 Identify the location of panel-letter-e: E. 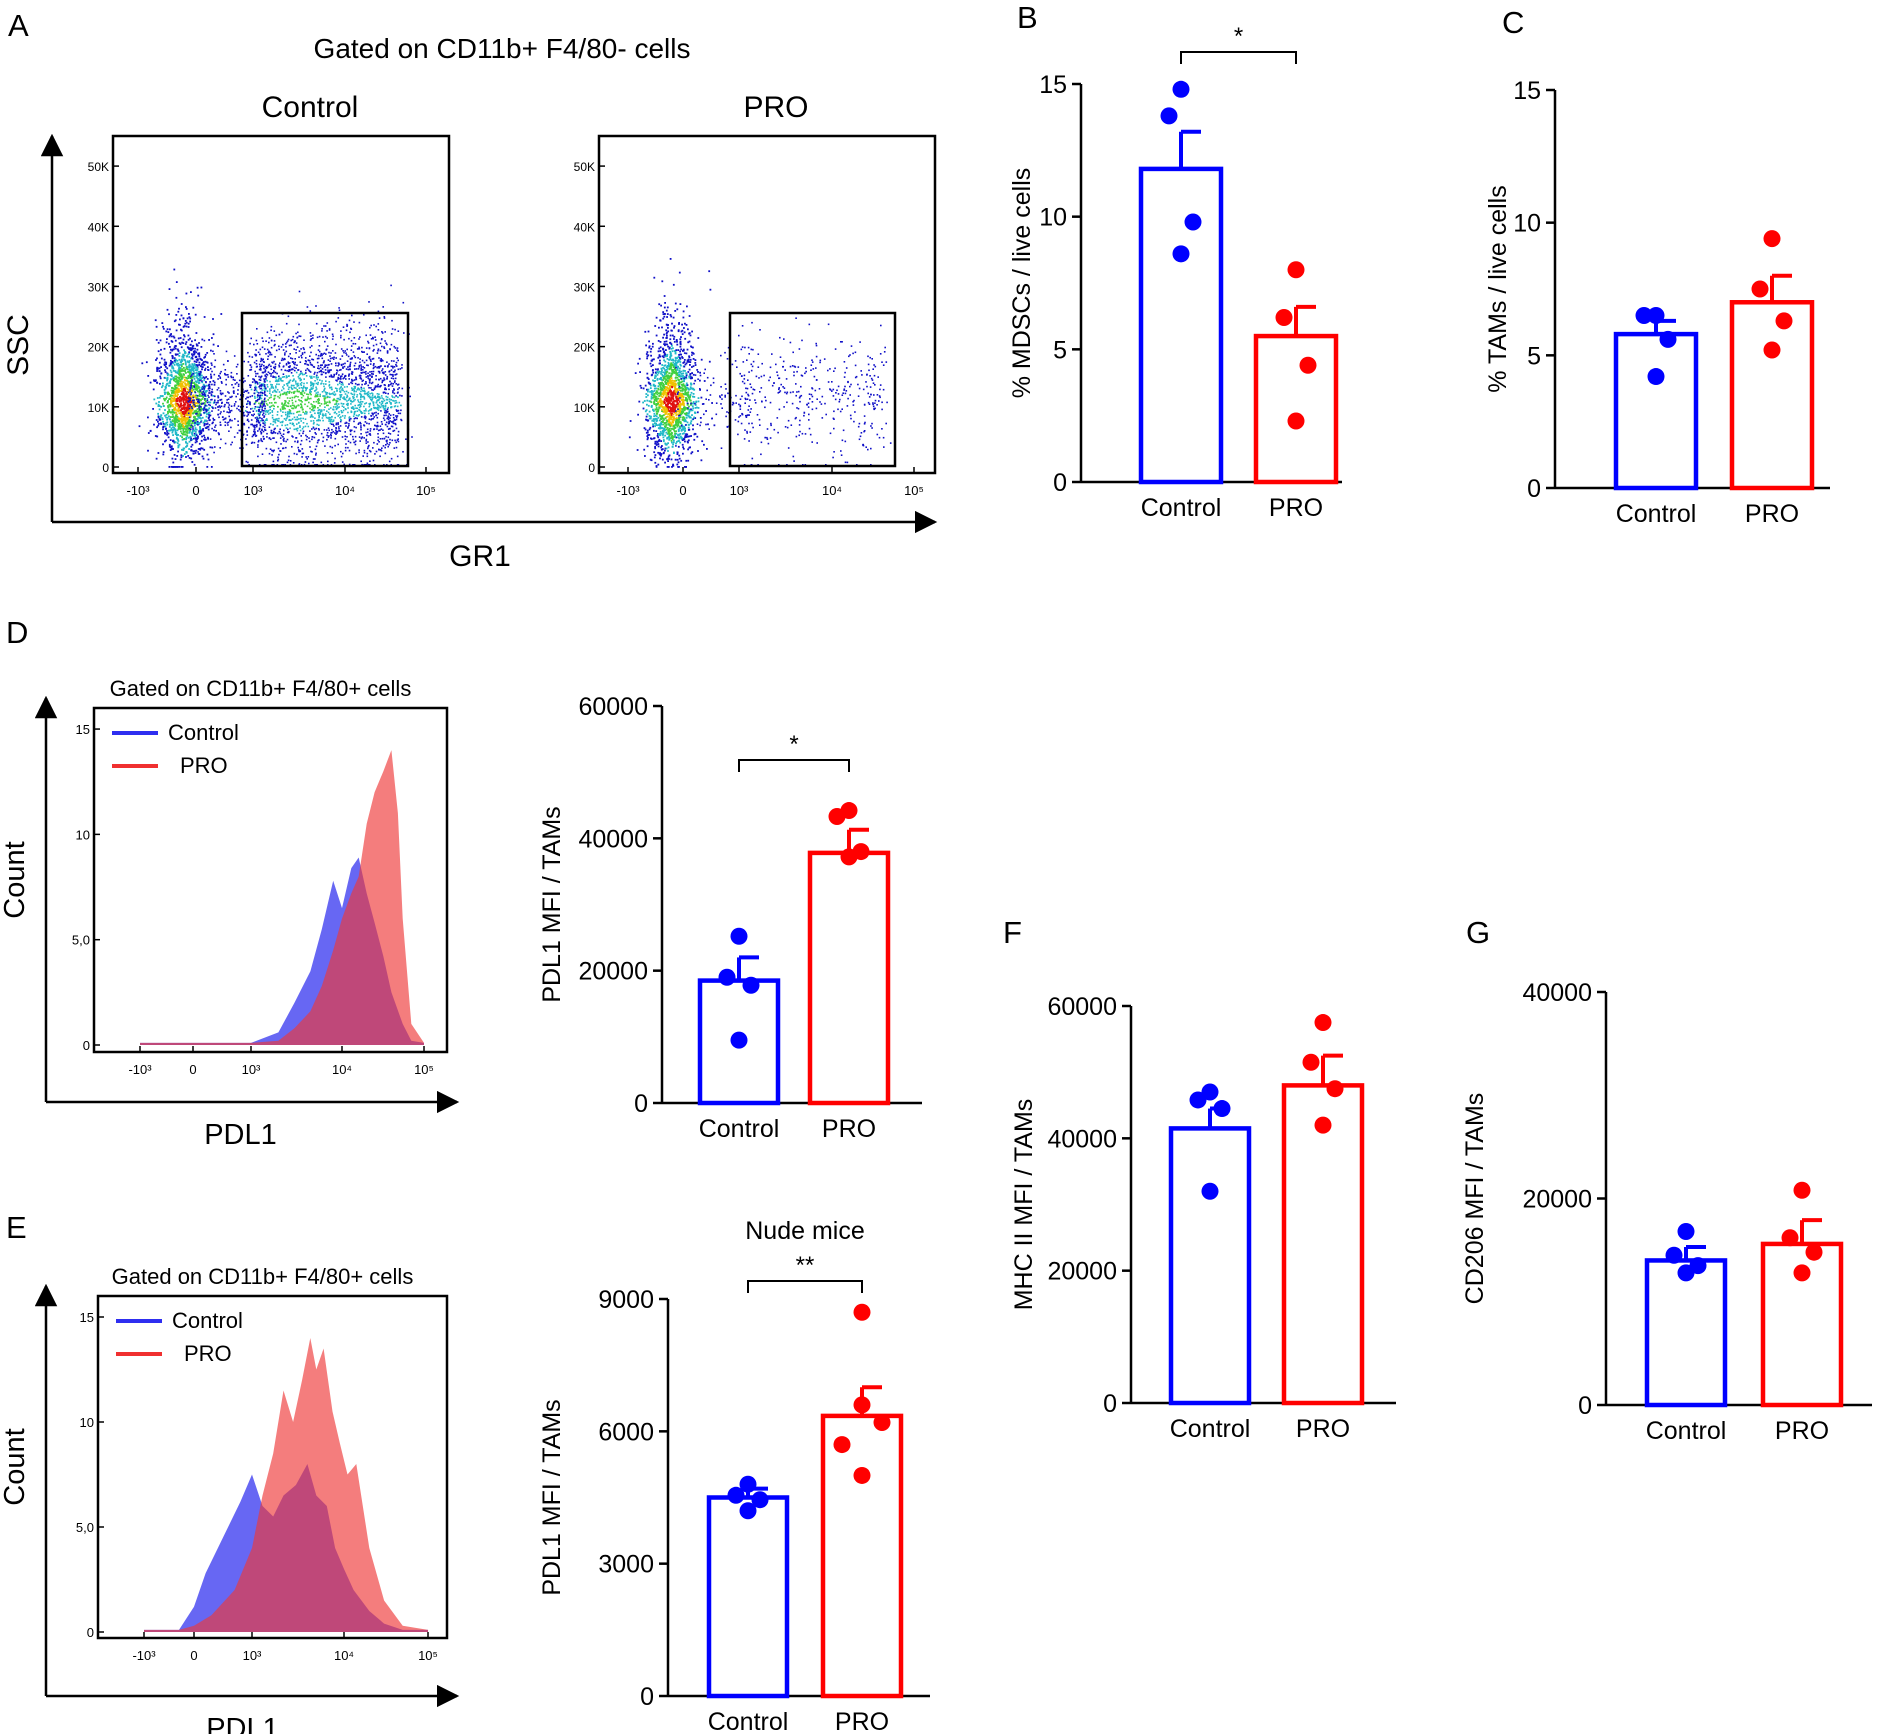
(16, 1227).